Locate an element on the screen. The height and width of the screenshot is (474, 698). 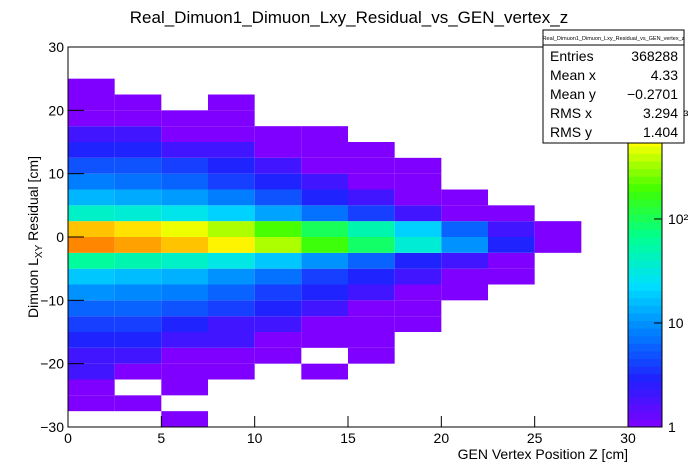
stats-frame is located at coordinates (613, 86).